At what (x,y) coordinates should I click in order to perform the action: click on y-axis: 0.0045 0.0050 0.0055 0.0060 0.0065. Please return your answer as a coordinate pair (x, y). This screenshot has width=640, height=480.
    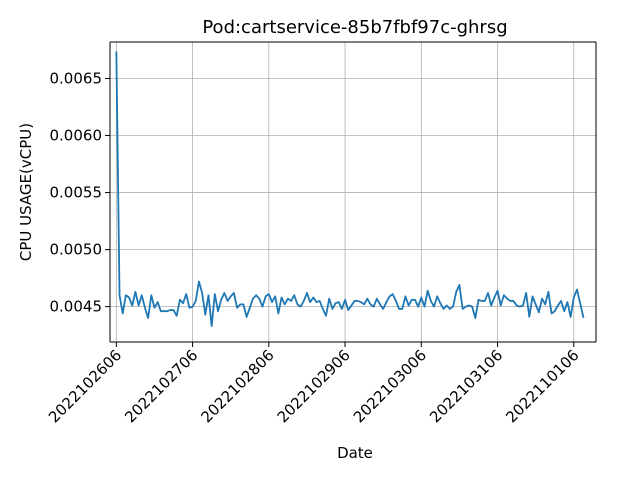
    Looking at the image, I should click on (80, 193).